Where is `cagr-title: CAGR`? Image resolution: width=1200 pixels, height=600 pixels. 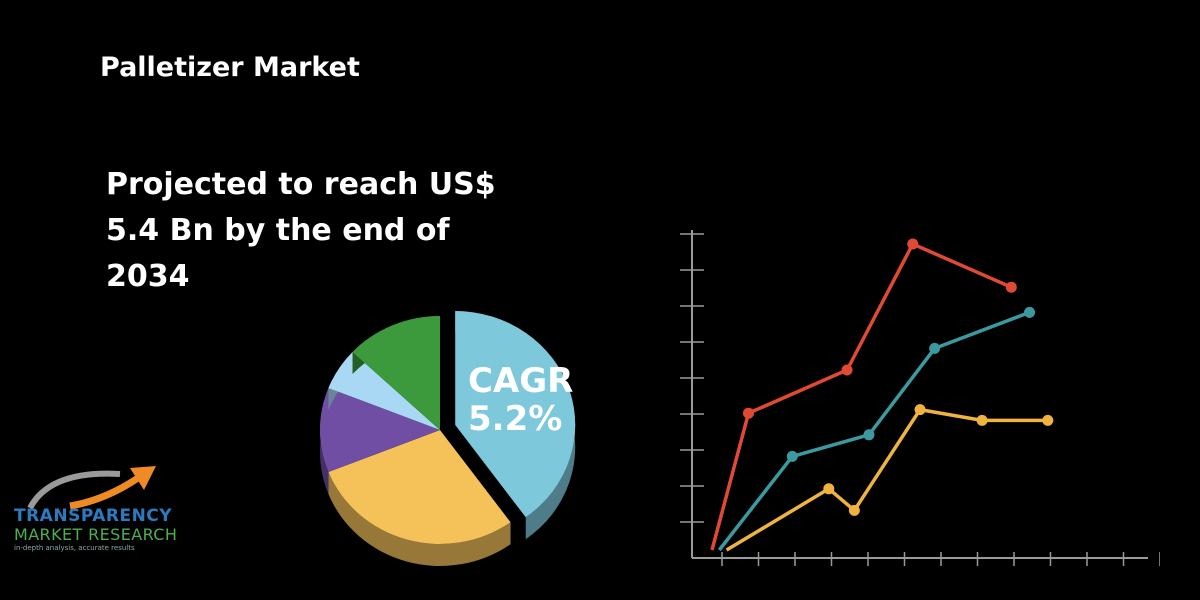 cagr-title: CAGR is located at coordinates (521, 381).